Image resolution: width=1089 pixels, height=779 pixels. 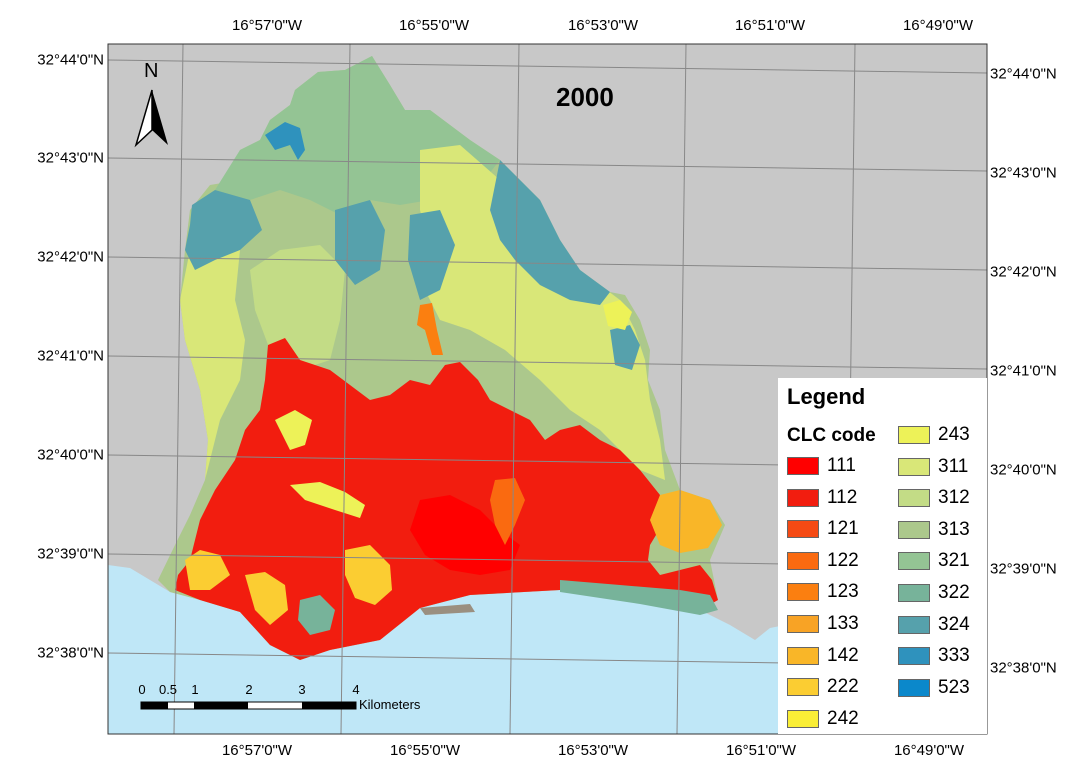 What do you see at coordinates (823, 529) in the screenshot?
I see `legend-item-121: 121` at bounding box center [823, 529].